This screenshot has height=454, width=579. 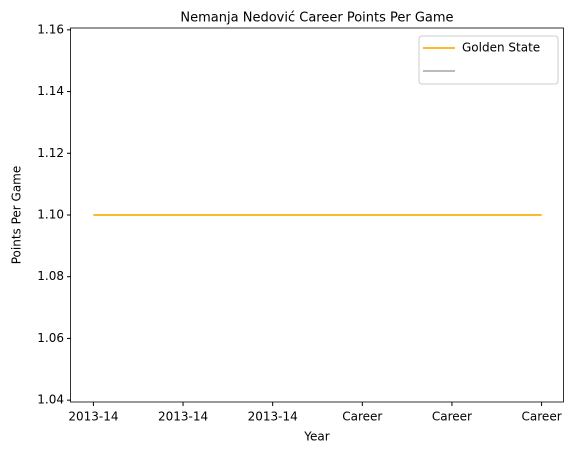 I want to click on y-tick-label: 1.16, so click(x=50, y=29).